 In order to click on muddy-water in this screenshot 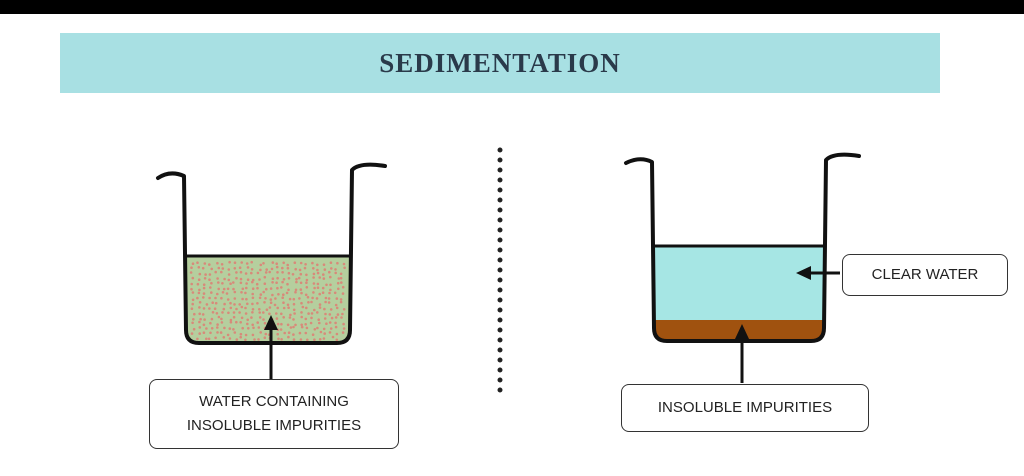, I will do `click(268, 299)`.